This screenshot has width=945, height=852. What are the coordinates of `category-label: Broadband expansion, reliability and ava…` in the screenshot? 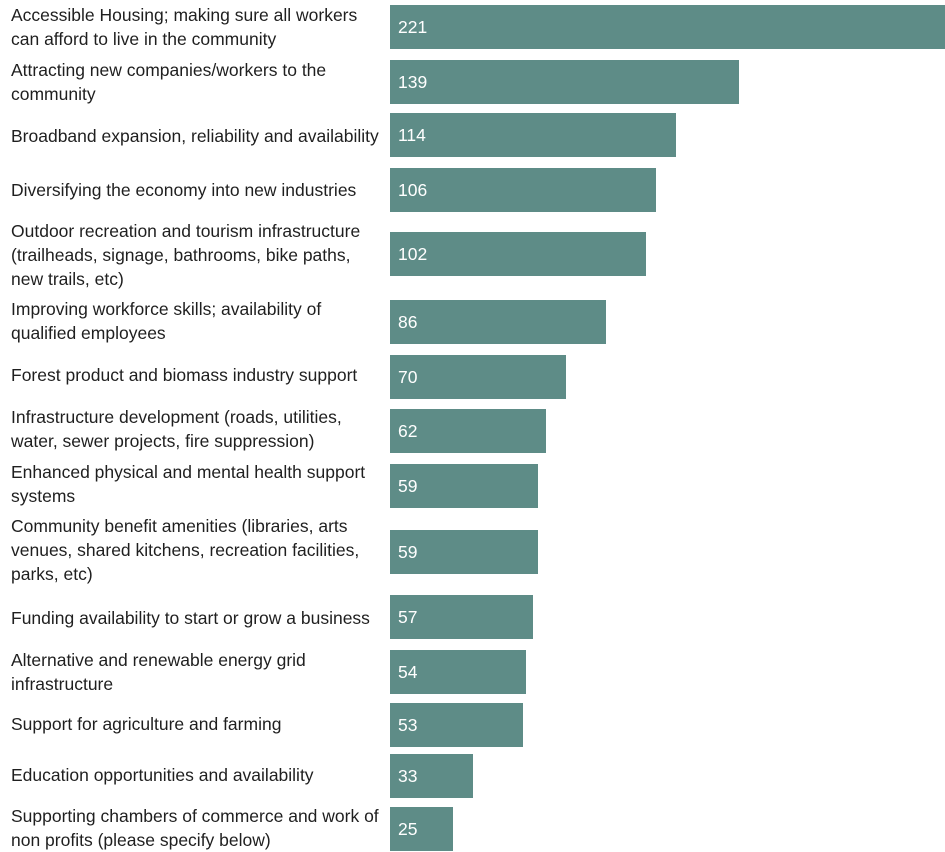 It's located at (195, 136).